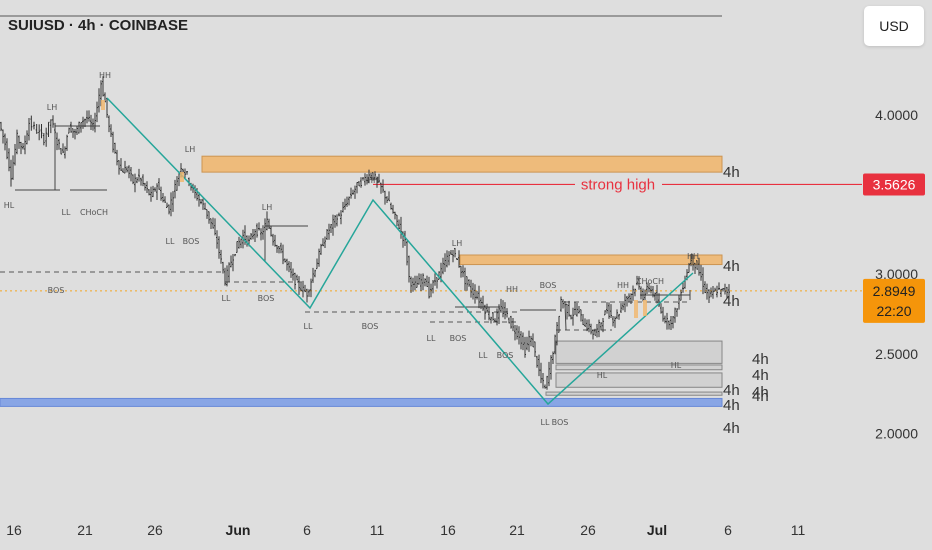 This screenshot has height=550, width=932. What do you see at coordinates (731, 301) in the screenshot?
I see `timeframe-label-0: 4h` at bounding box center [731, 301].